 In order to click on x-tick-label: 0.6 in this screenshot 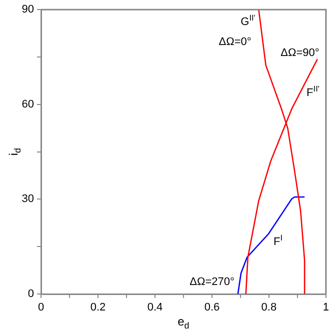, I will do `click(212, 308)`.